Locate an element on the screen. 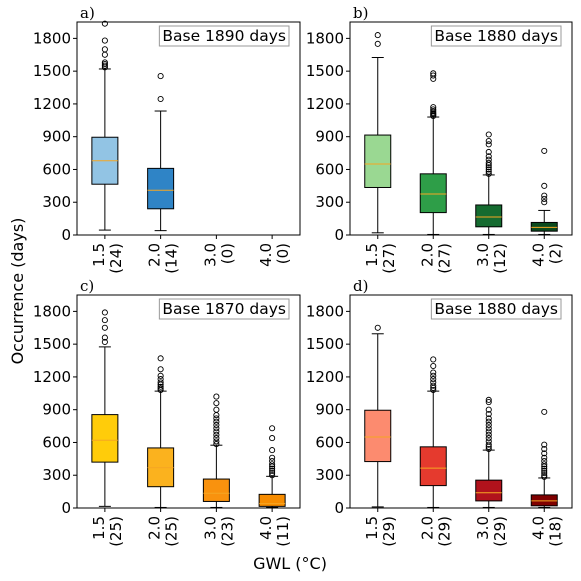 This screenshot has height=581, width=581. x-tick-count: (0) is located at coordinates (283, 253).